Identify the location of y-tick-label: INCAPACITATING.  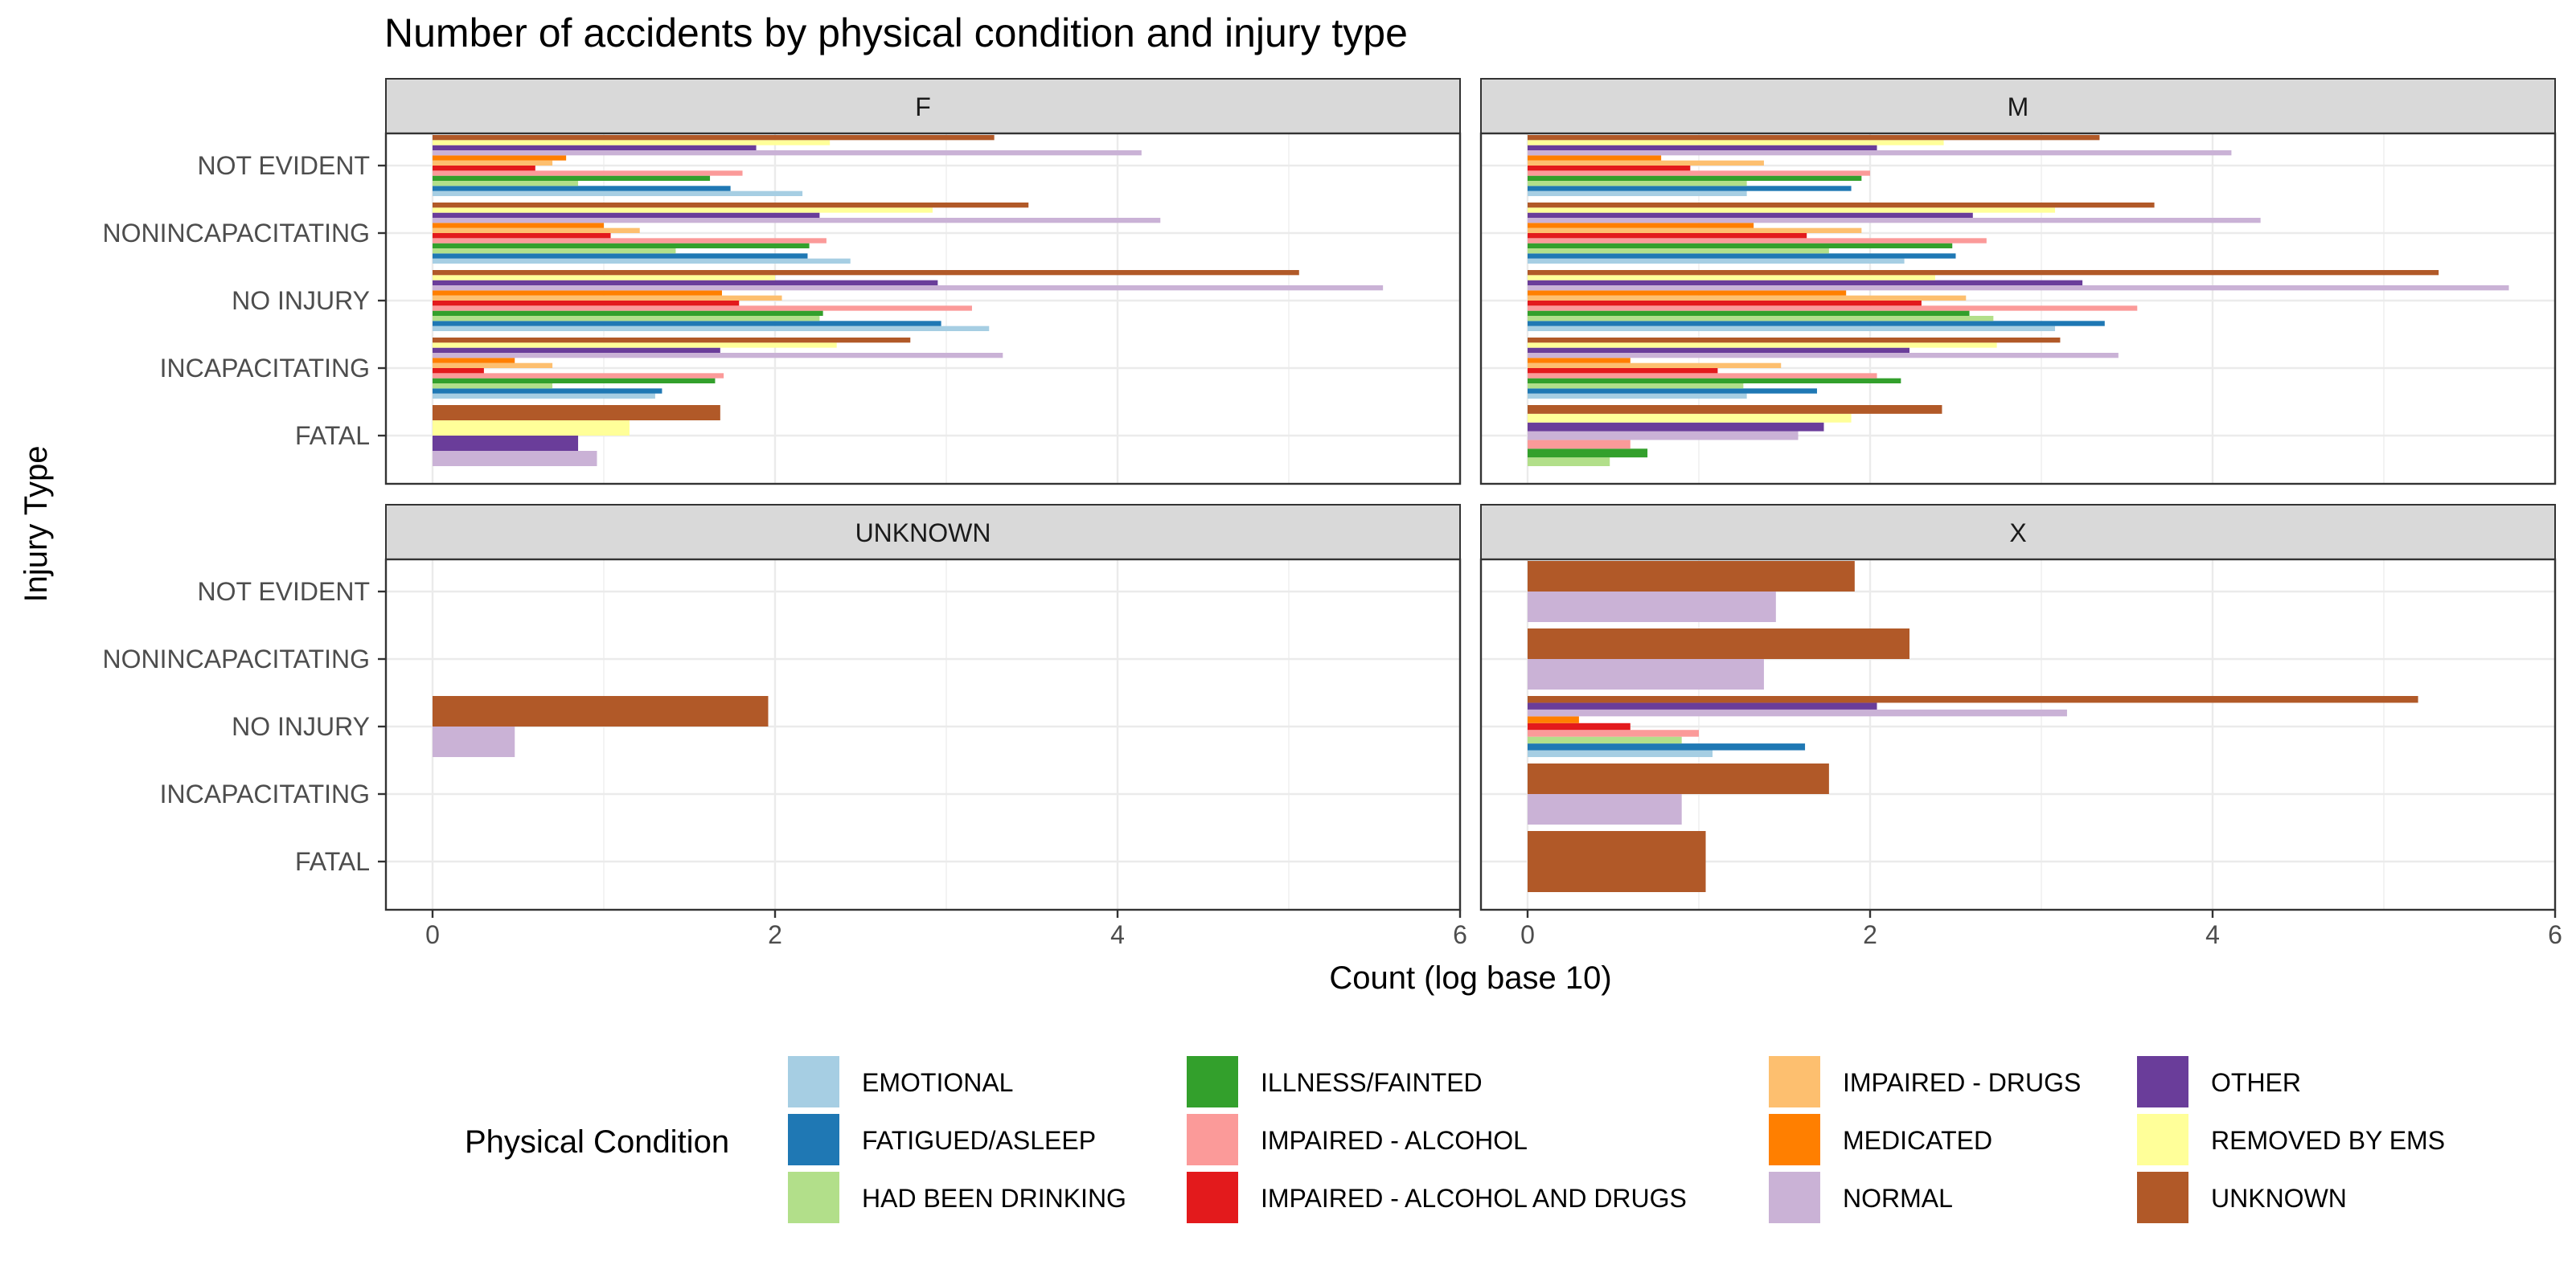
(265, 368).